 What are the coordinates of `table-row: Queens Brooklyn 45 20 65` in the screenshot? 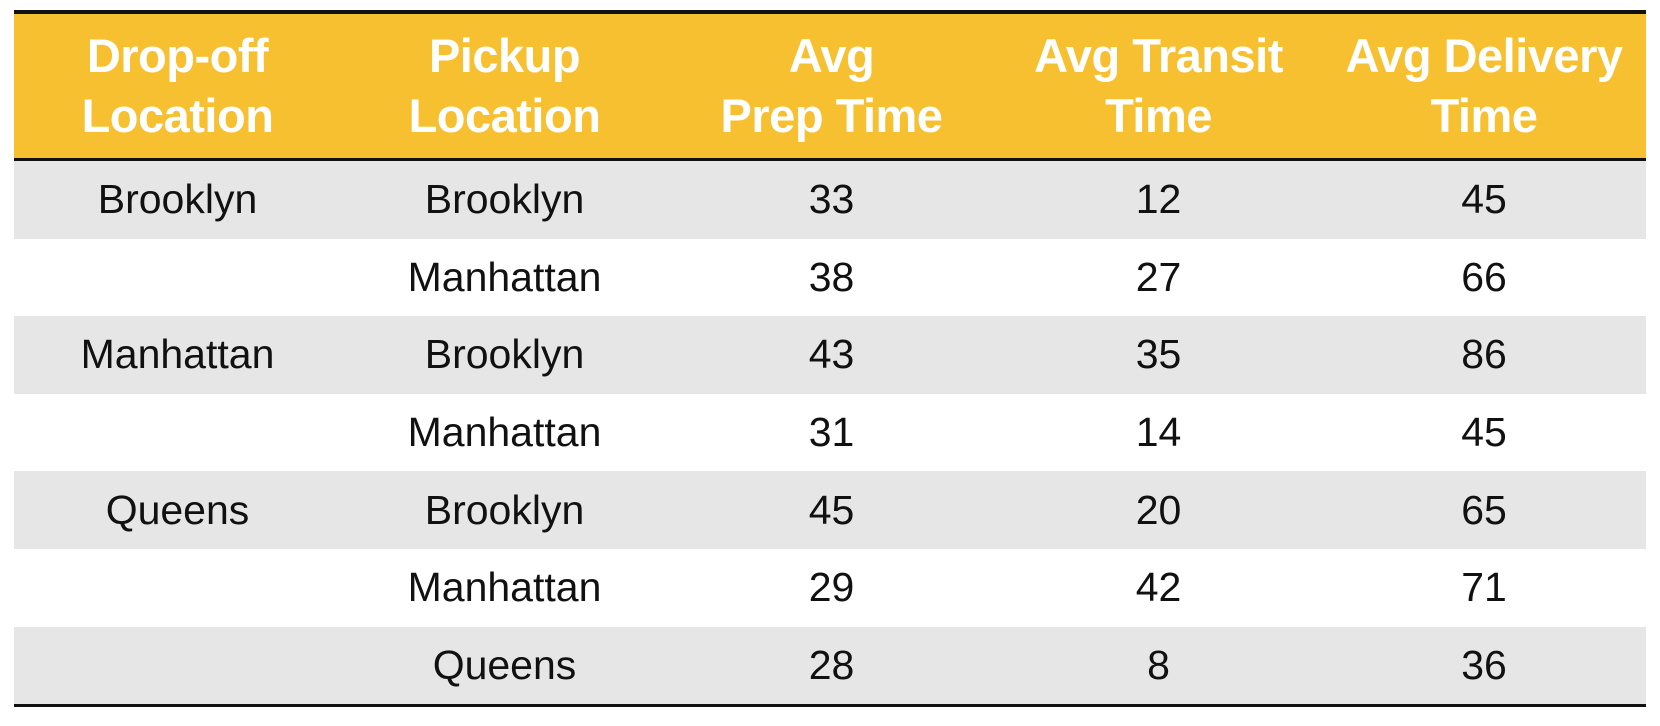 It's located at (830, 510).